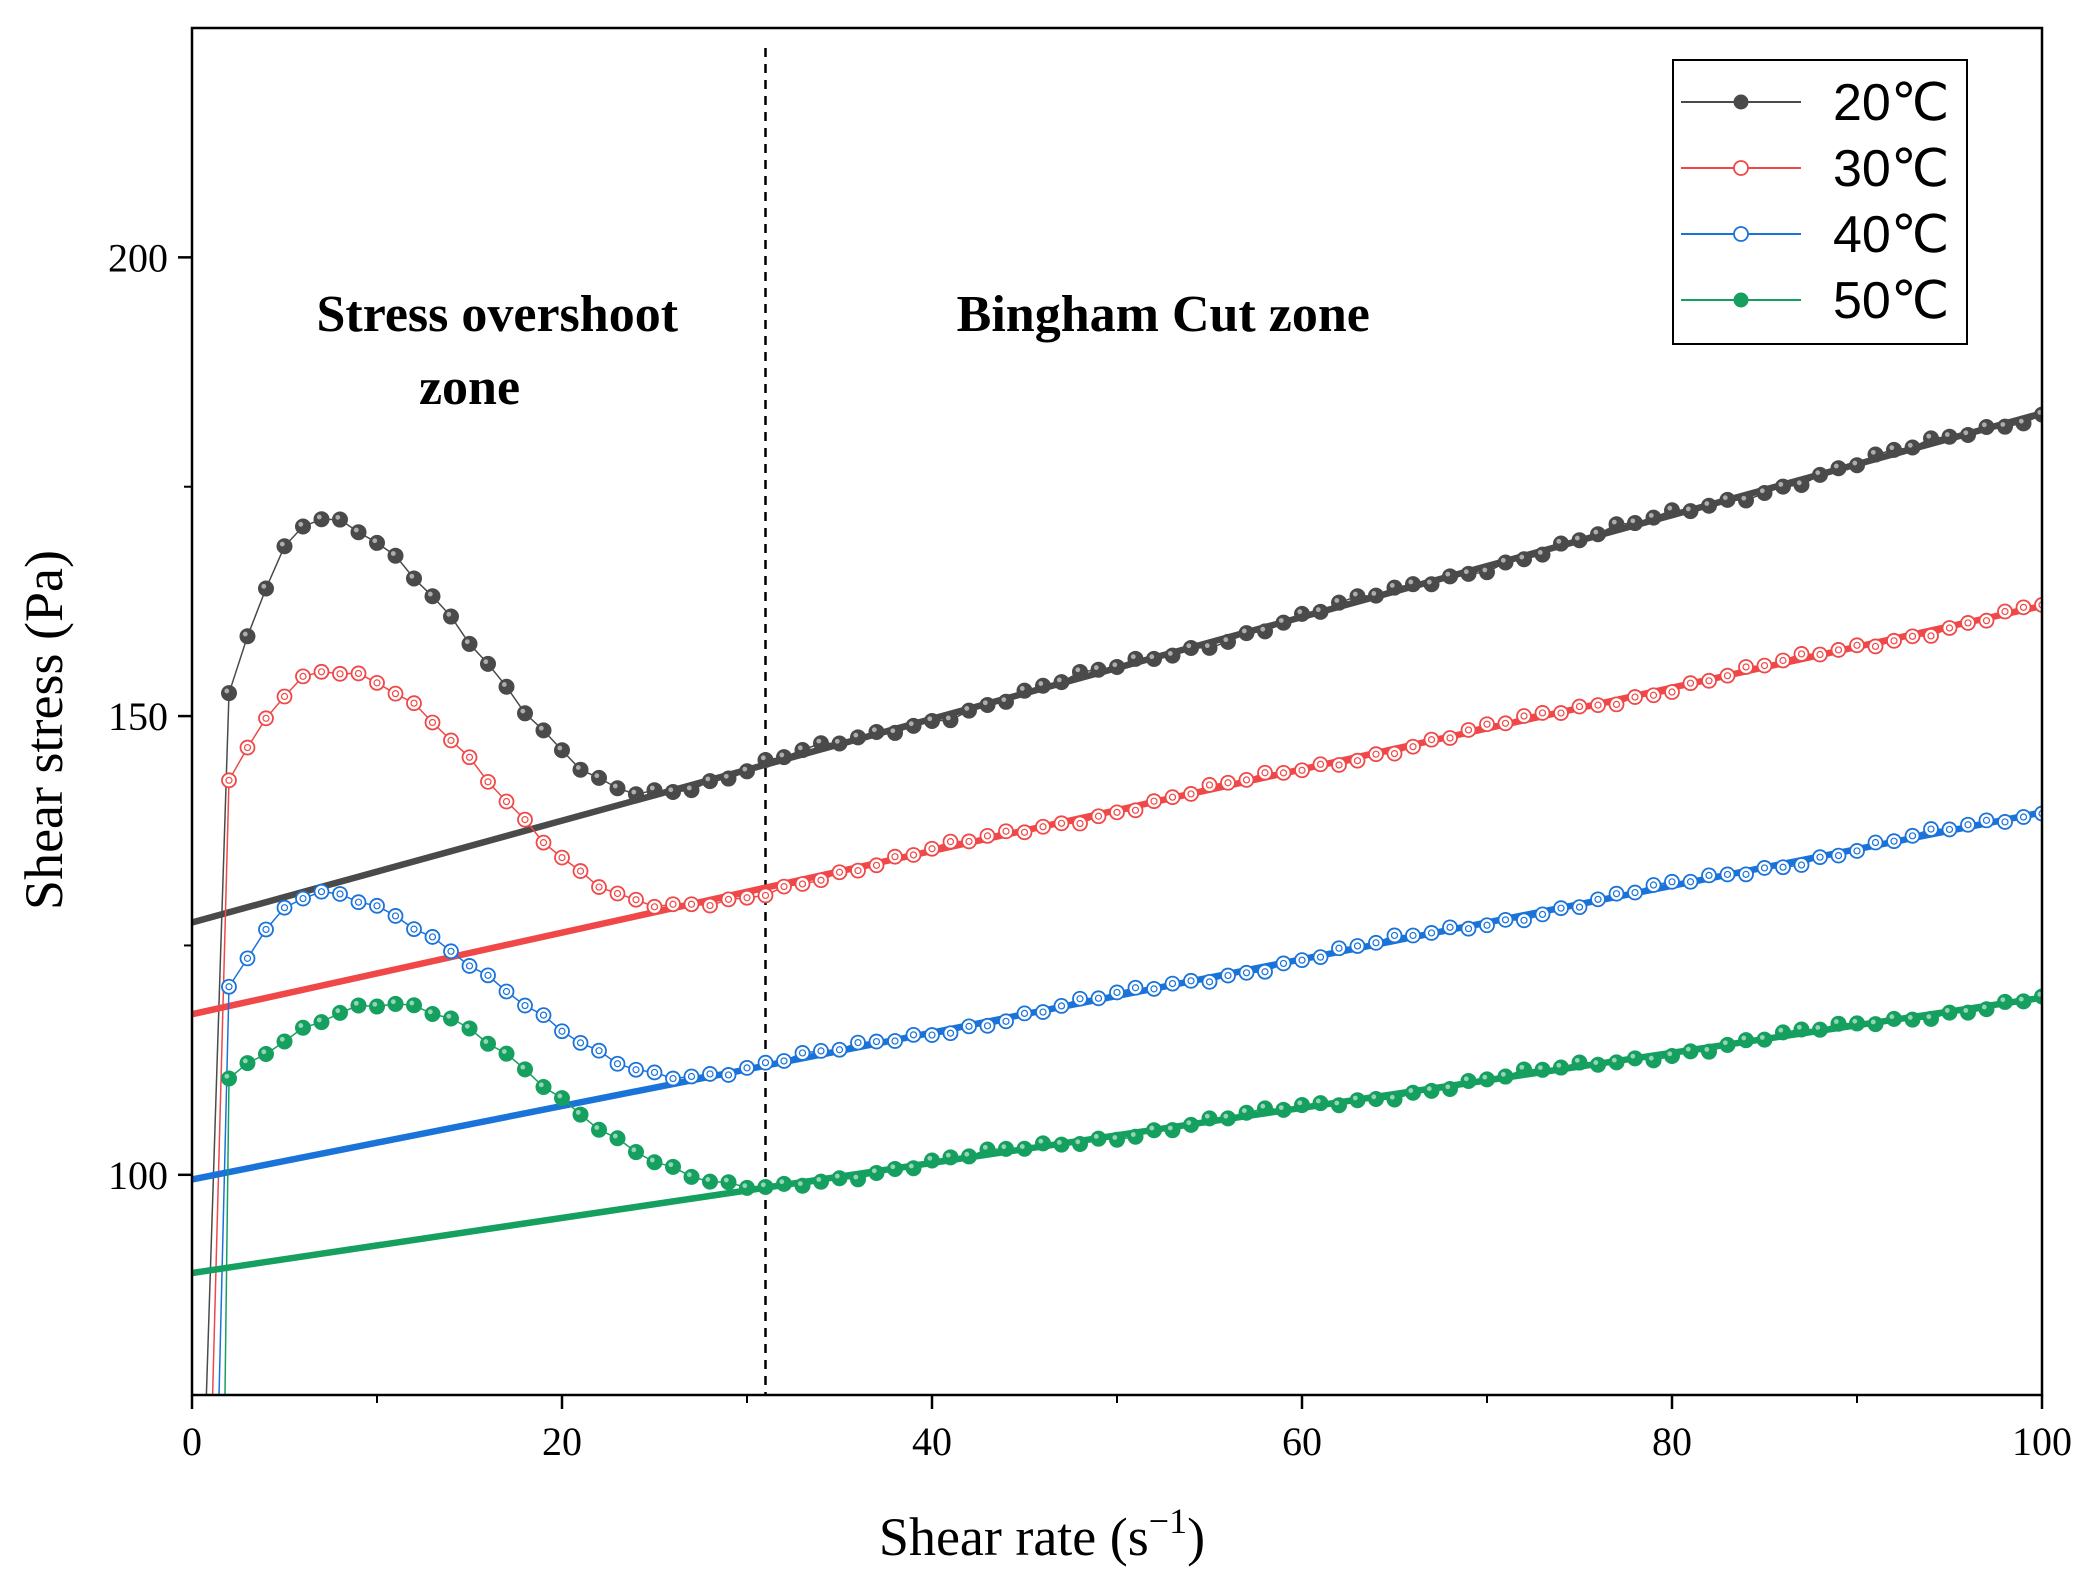 Image resolution: width=2084 pixels, height=1590 pixels. Describe the element at coordinates (1672, 1441) in the screenshot. I see `x-tick-label: 80` at that location.